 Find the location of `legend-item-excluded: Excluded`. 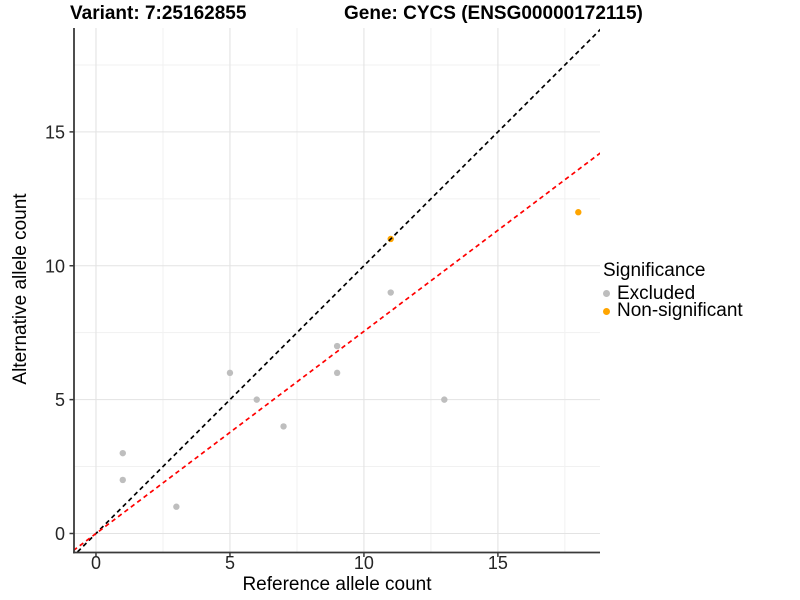

legend-item-excluded: Excluded is located at coordinates (673, 293).